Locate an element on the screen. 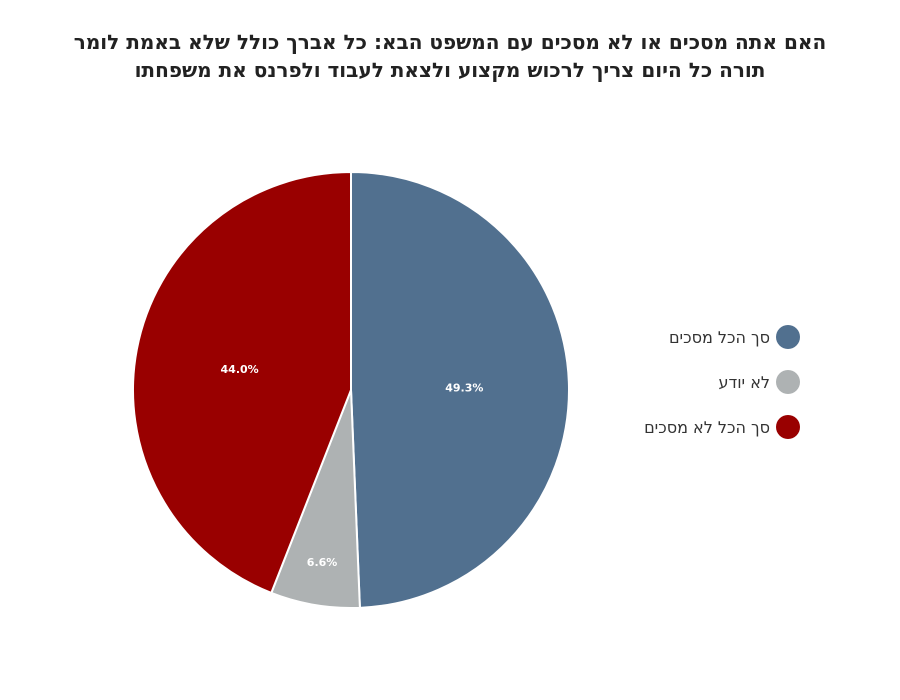 The width and height of the screenshot is (900, 700). pie-label-dont-know: 6.6% is located at coordinates (322, 562).